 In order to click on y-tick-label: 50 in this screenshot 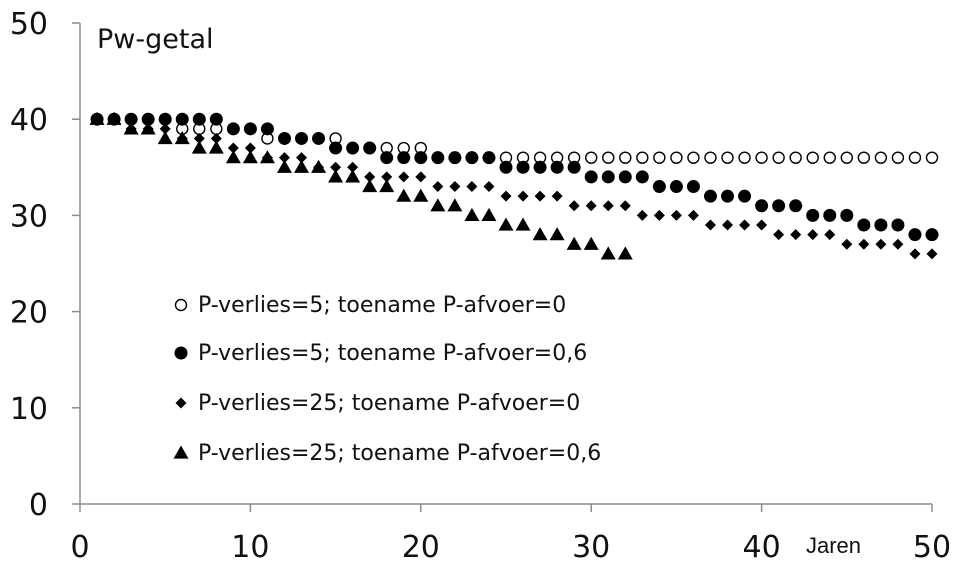, I will do `click(29, 24)`.